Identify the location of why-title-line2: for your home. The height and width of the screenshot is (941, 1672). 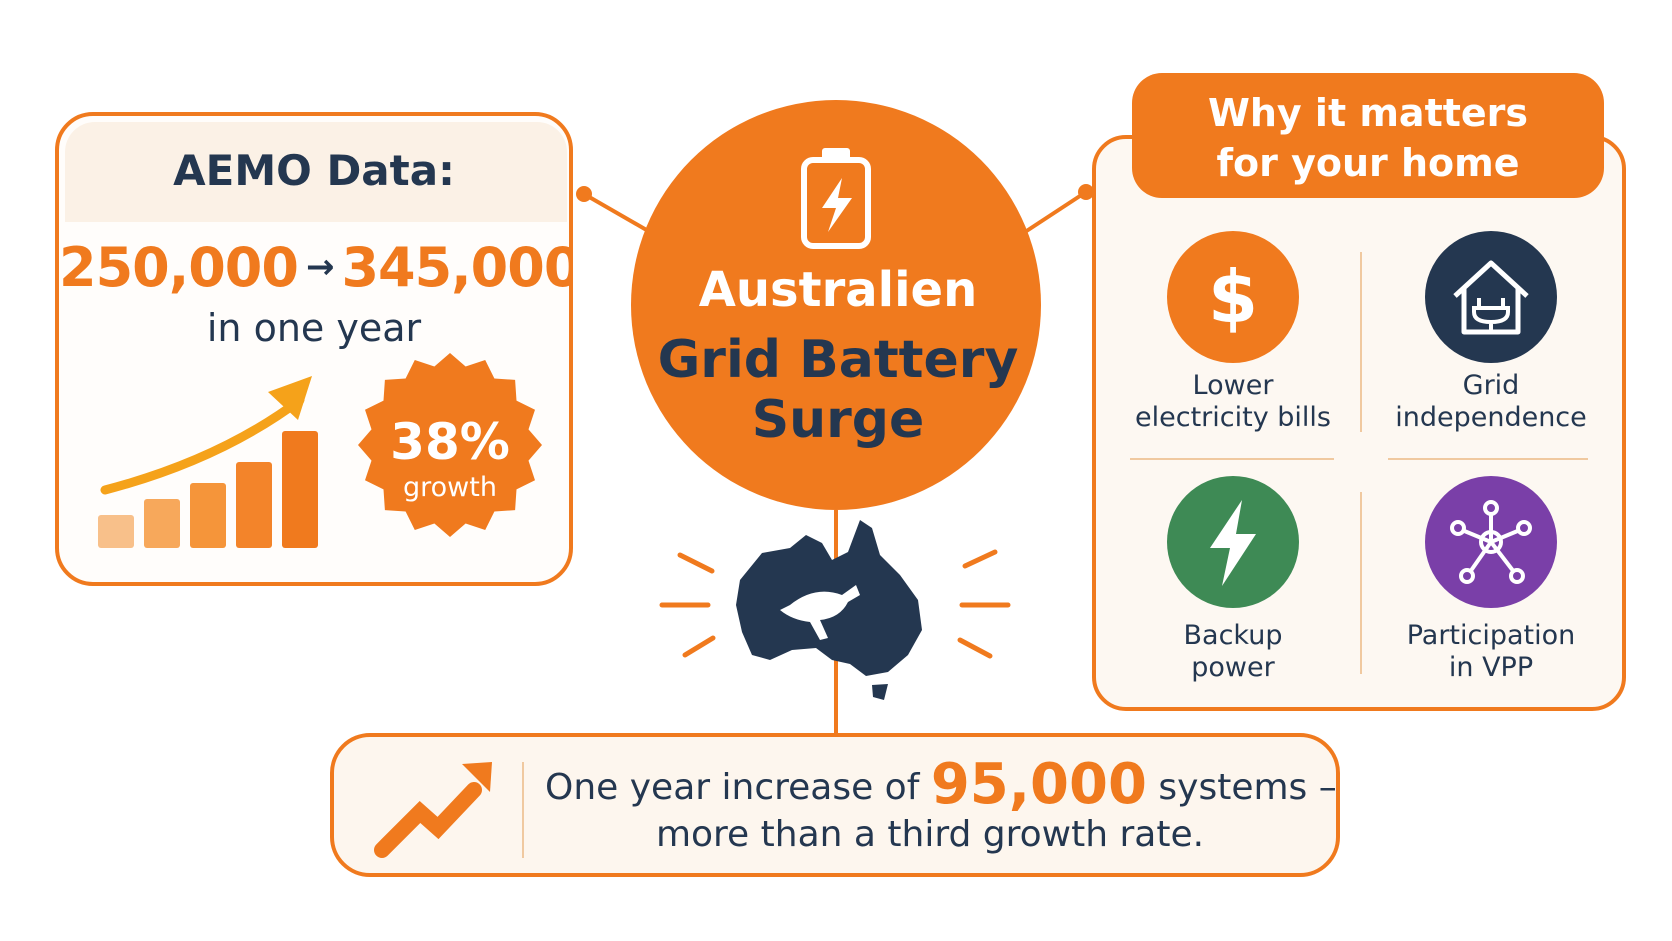
(1368, 163).